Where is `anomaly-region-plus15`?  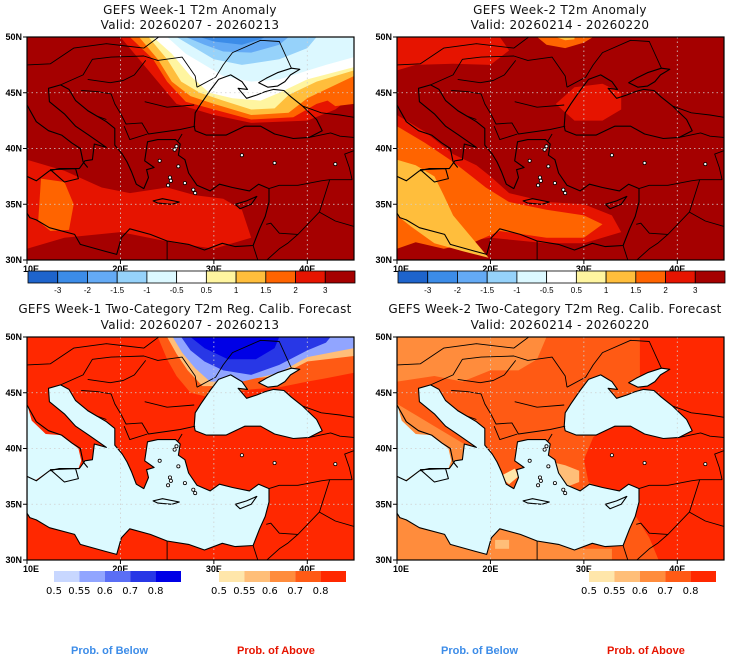 anomaly-region-plus15 is located at coordinates (56, 204).